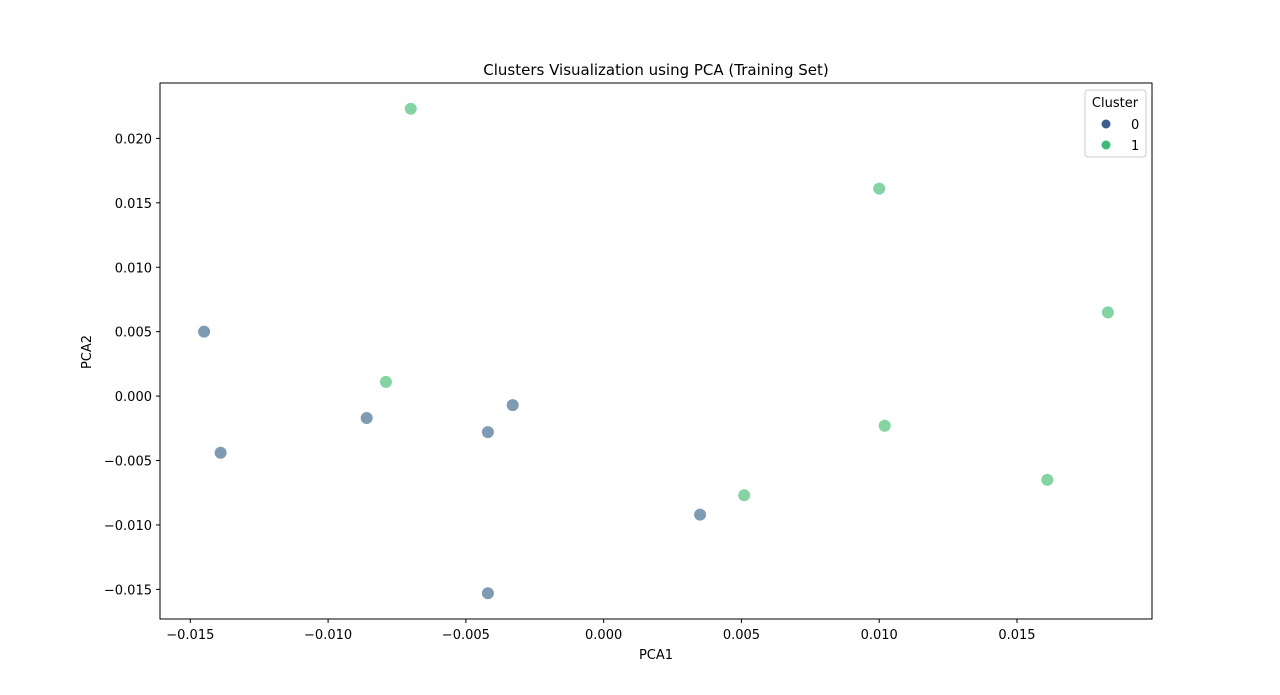  What do you see at coordinates (1135, 146) in the screenshot?
I see `legend-label: 1` at bounding box center [1135, 146].